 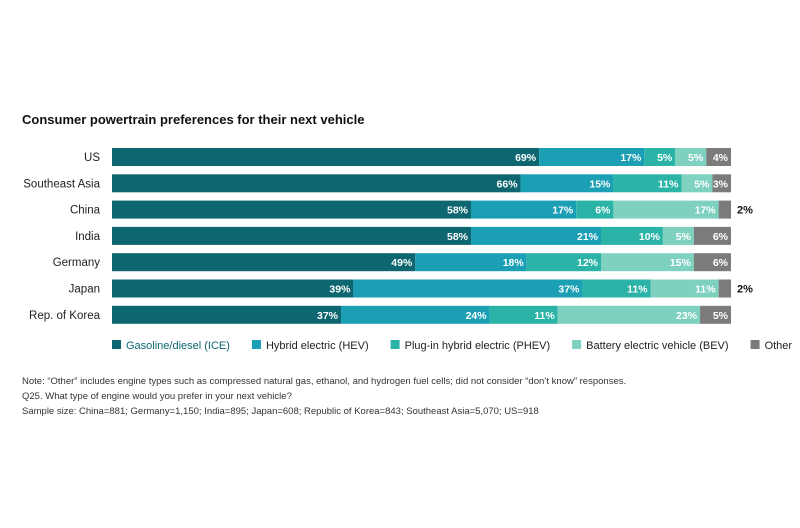 I want to click on bar-rep-of-korea-other, so click(x=715, y=314).